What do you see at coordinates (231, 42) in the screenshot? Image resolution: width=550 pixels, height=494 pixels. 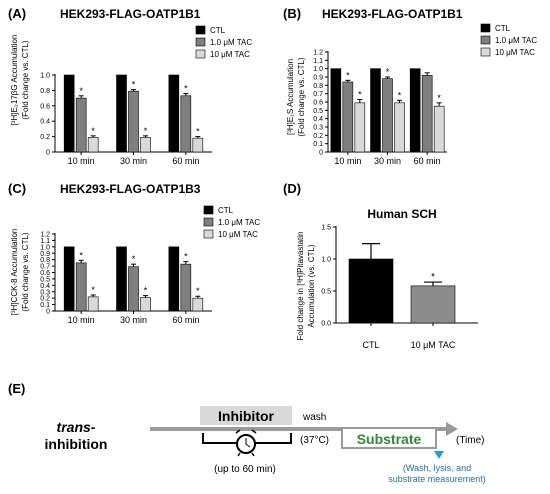 I see `panel-a-legend-label: 1.0 μM TAC` at bounding box center [231, 42].